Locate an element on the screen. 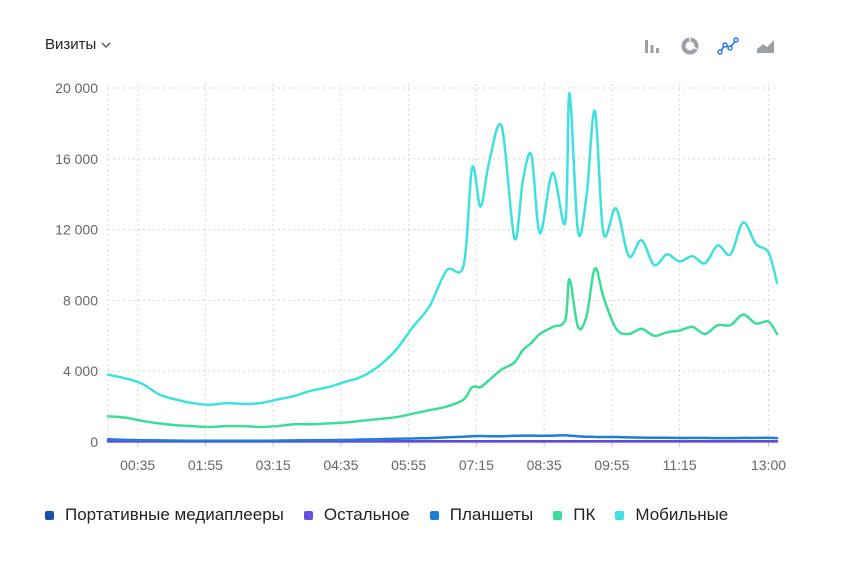  line-chart-button is located at coordinates (728, 46).